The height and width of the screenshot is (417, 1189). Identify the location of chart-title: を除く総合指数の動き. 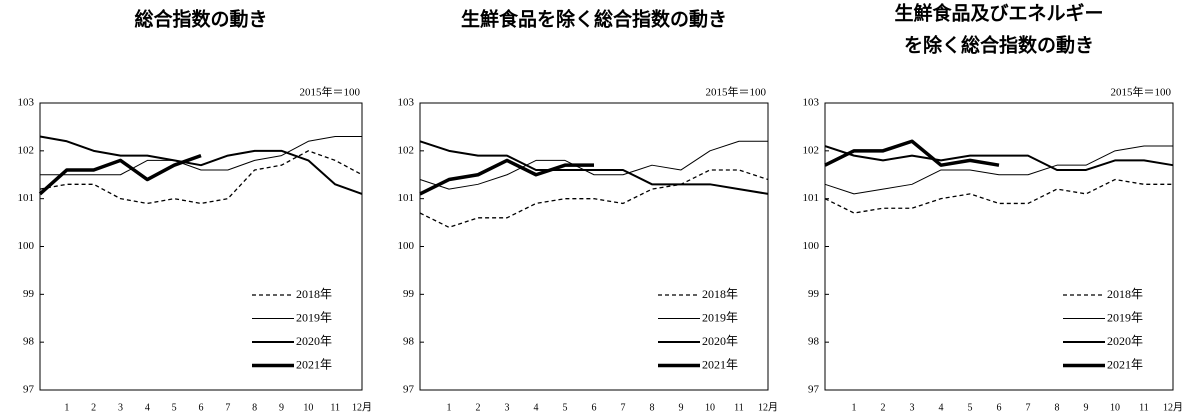
(999, 45).